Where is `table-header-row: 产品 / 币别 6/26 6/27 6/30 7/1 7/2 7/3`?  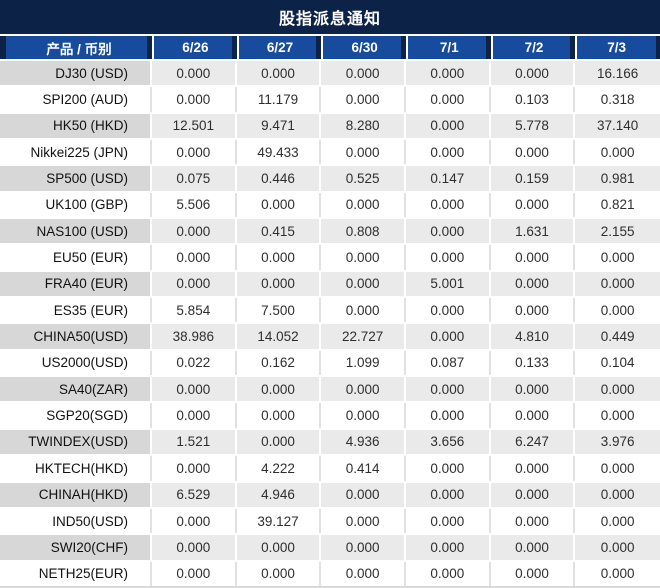
table-header-row: 产品 / 币别 6/26 6/27 6/30 7/1 7/2 7/3 is located at coordinates (330, 47).